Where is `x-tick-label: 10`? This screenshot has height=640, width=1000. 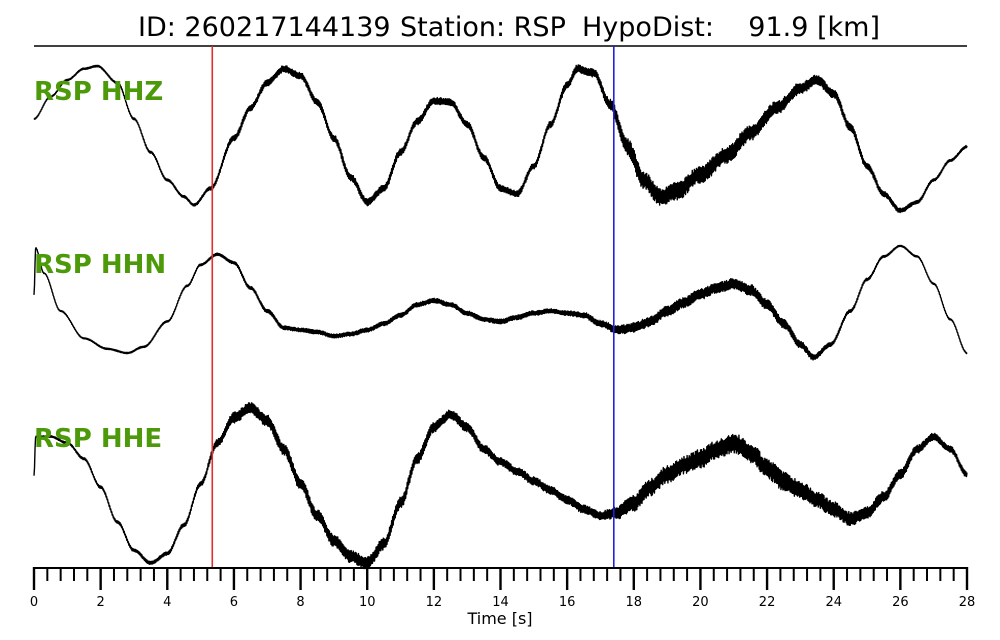
x-tick-label: 10 is located at coordinates (367, 602).